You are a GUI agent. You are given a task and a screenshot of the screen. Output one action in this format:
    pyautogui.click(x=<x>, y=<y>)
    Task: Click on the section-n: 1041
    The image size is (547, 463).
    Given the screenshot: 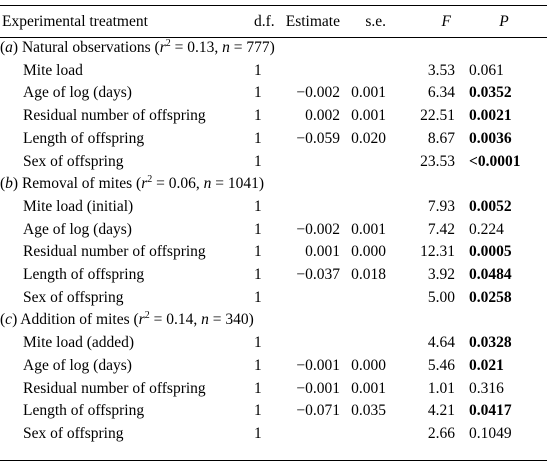 What is the action you would take?
    pyautogui.click(x=243, y=184)
    